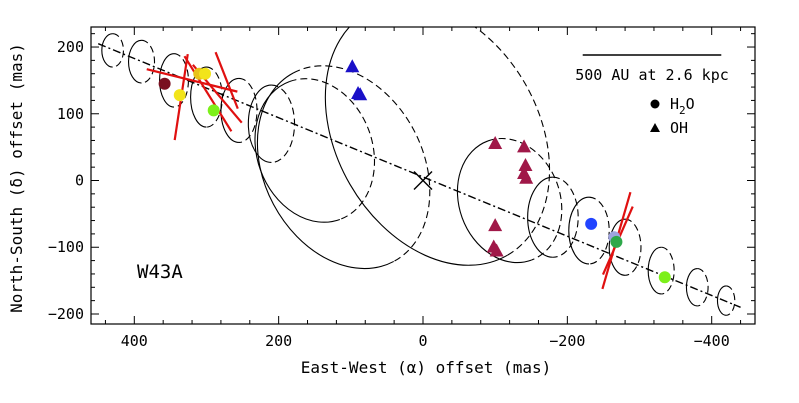 Image resolution: width=799 pixels, height=403 pixels. Describe the element at coordinates (682, 110) in the screenshot. I see `legend-h2o-sub: 2` at that location.